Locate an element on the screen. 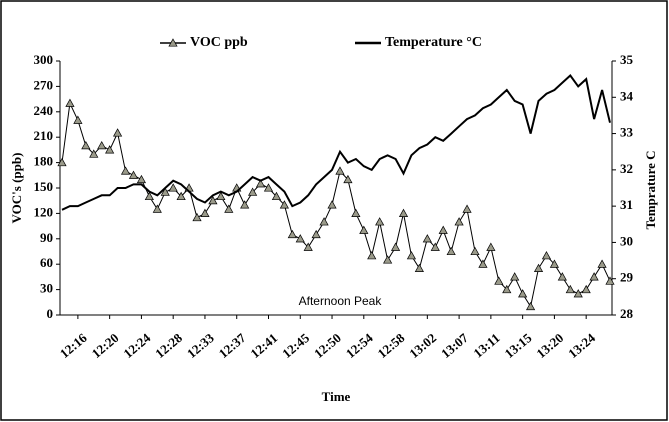 This screenshot has height=422, width=669. y2-tick-label: 28 is located at coordinates (627, 313).